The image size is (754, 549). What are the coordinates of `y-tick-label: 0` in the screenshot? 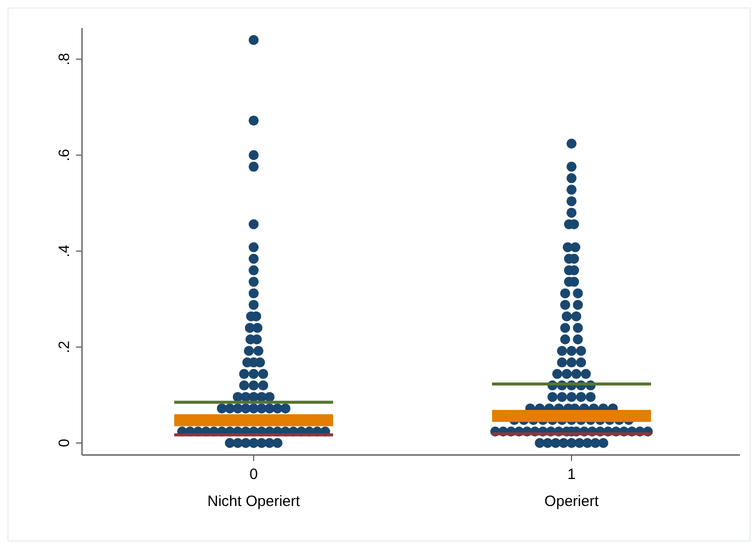 It's located at (64, 443).